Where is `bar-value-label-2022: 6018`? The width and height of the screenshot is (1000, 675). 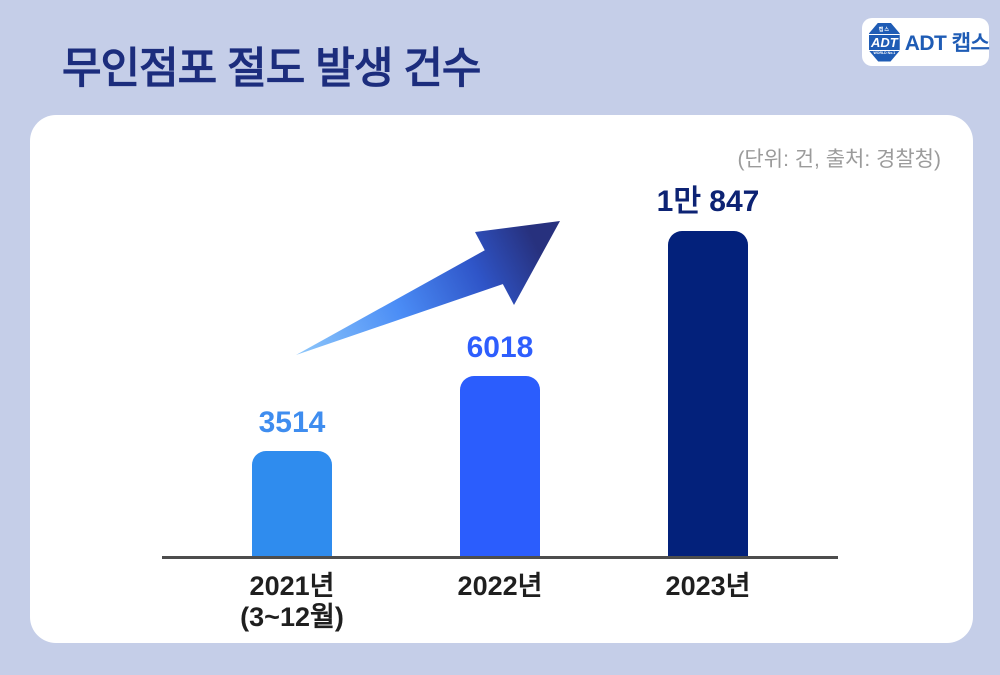 bar-value-label-2022: 6018 is located at coordinates (500, 347).